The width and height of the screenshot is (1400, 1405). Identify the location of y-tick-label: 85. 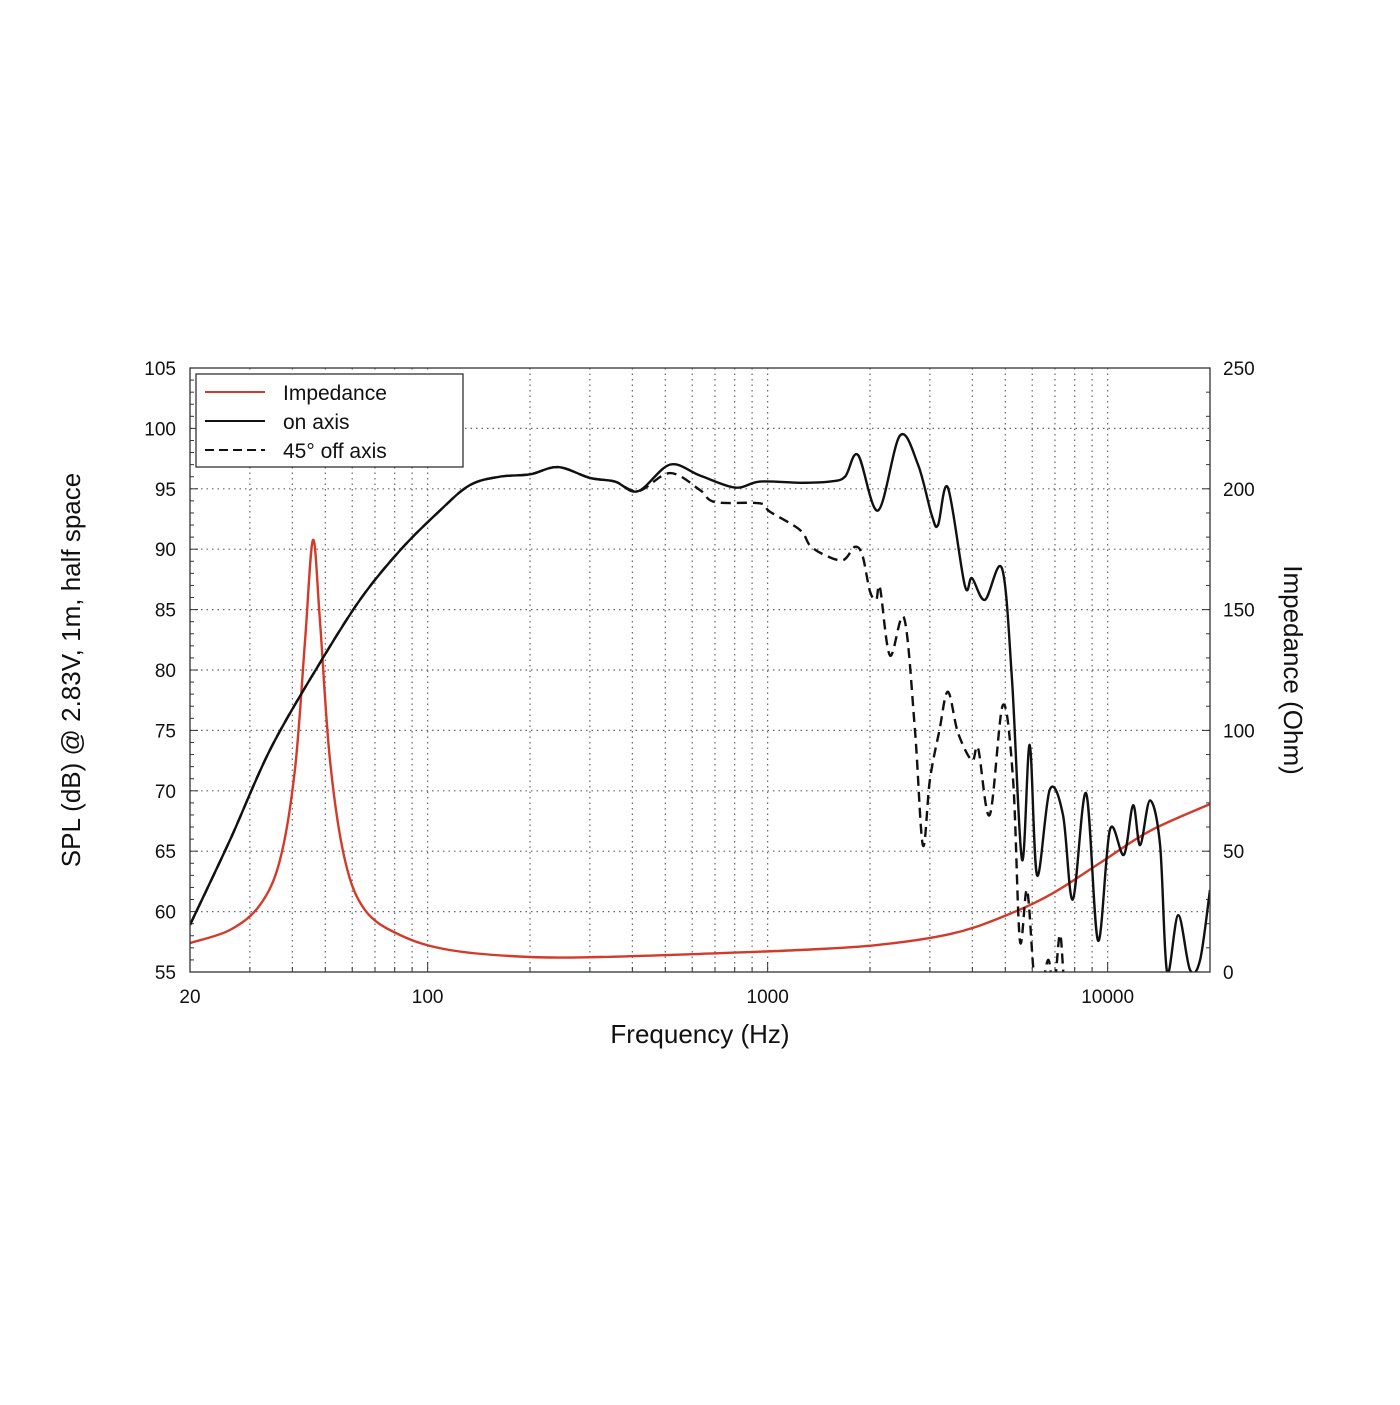
(165, 611).